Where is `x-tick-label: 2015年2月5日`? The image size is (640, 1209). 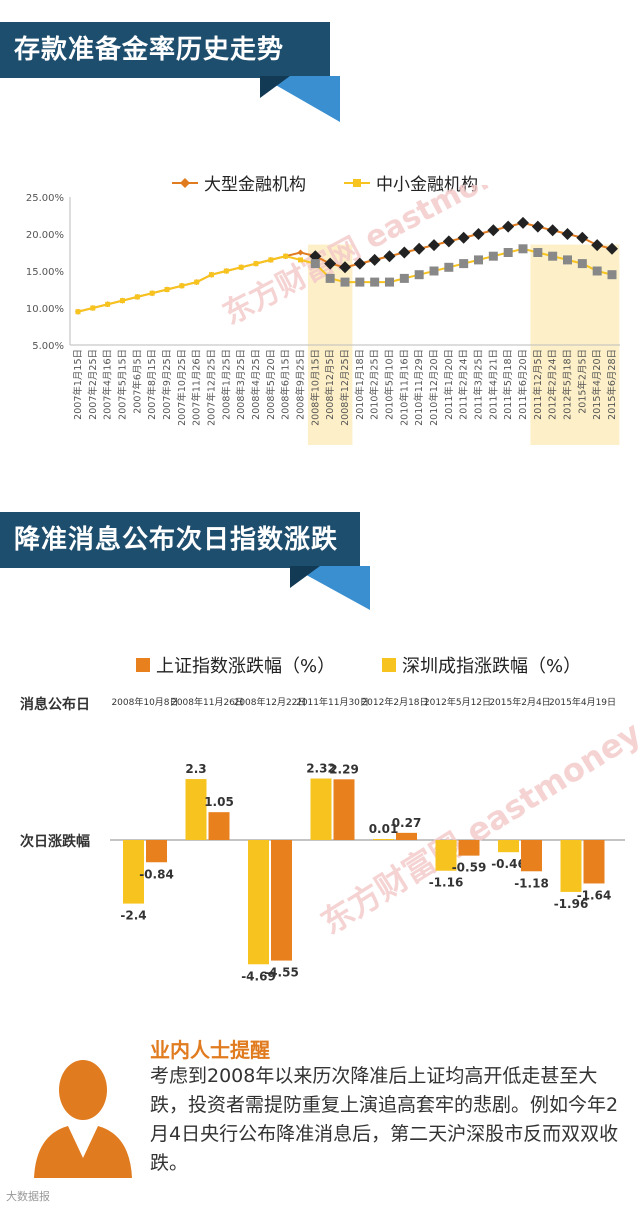
x-tick-label: 2015年2月5日 is located at coordinates (582, 381).